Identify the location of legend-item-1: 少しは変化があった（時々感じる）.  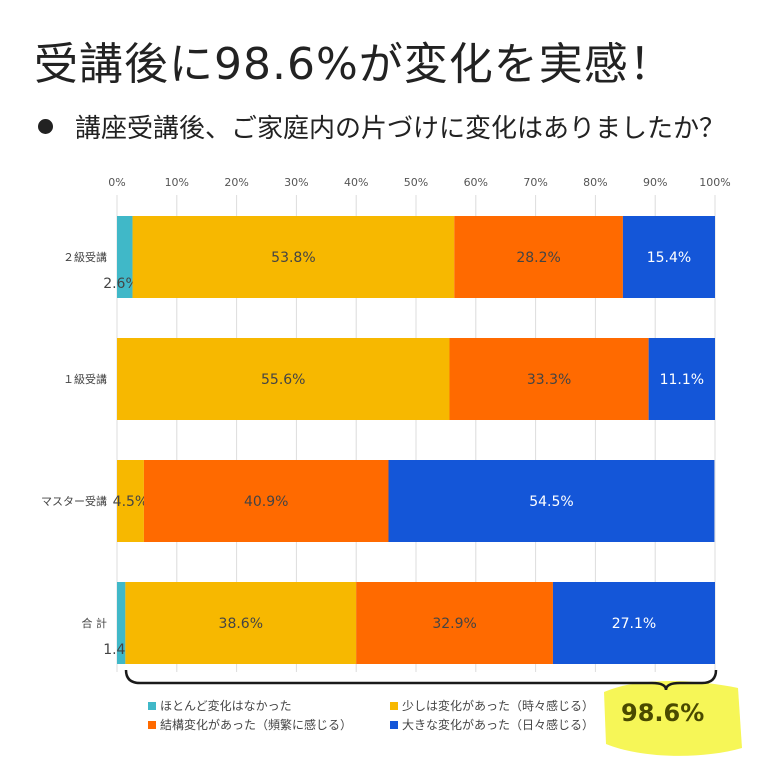
(492, 705).